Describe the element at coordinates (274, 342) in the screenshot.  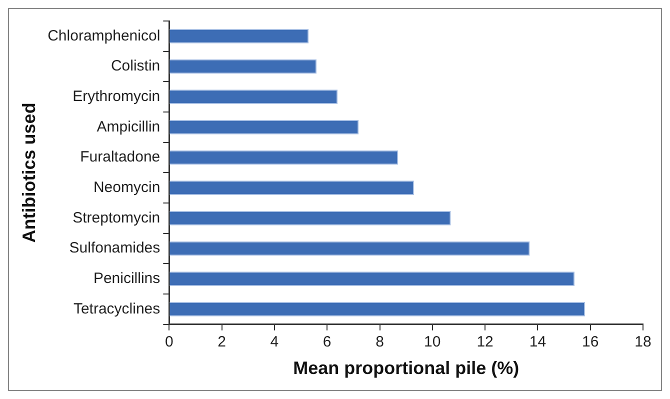
I see `x-tick-label: 4` at that location.